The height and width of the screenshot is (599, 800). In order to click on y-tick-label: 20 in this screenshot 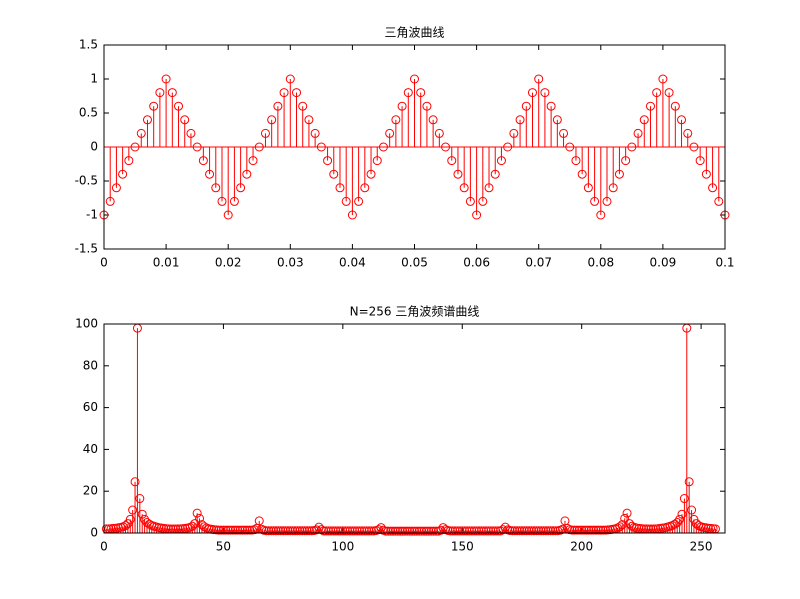, I will do `click(90, 491)`.